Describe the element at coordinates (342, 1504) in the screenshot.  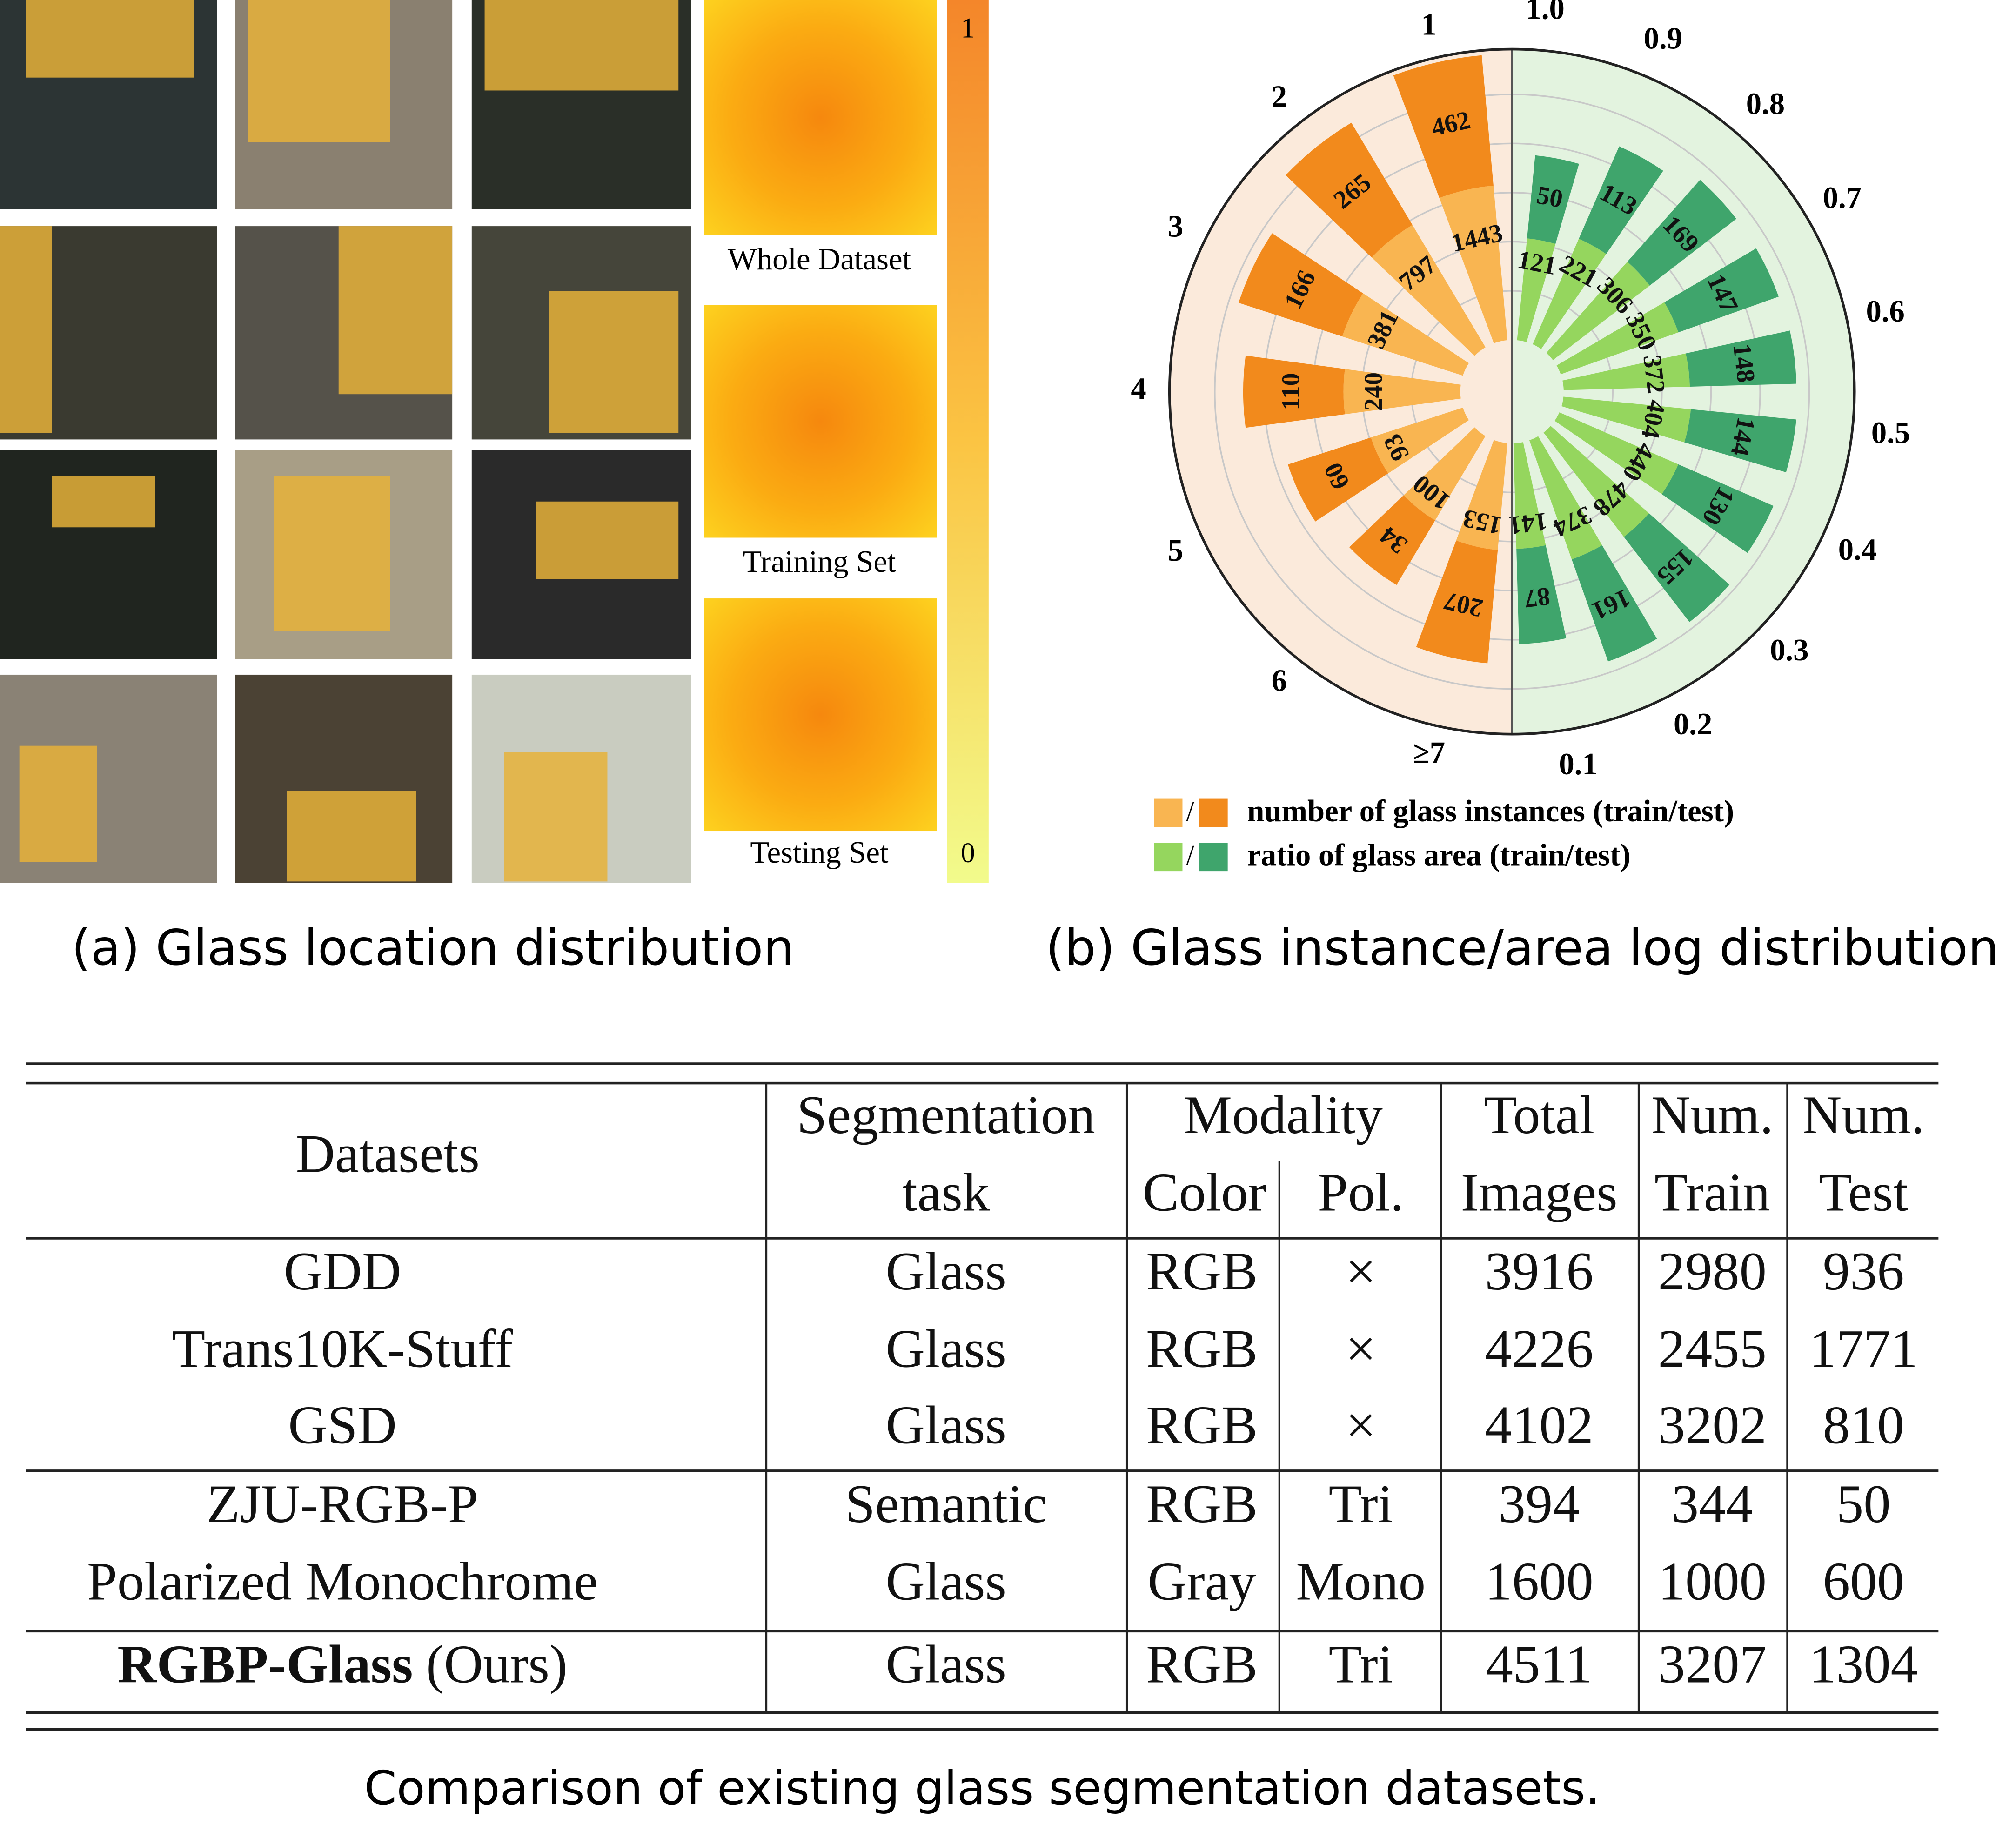
I see `cell: ZJU-RGB-P` at that location.